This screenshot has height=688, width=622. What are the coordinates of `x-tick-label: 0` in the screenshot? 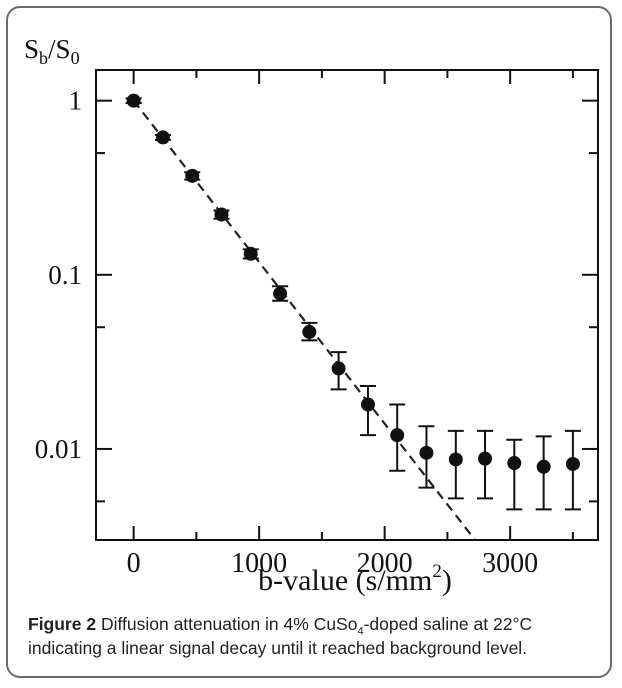 It's located at (134, 563).